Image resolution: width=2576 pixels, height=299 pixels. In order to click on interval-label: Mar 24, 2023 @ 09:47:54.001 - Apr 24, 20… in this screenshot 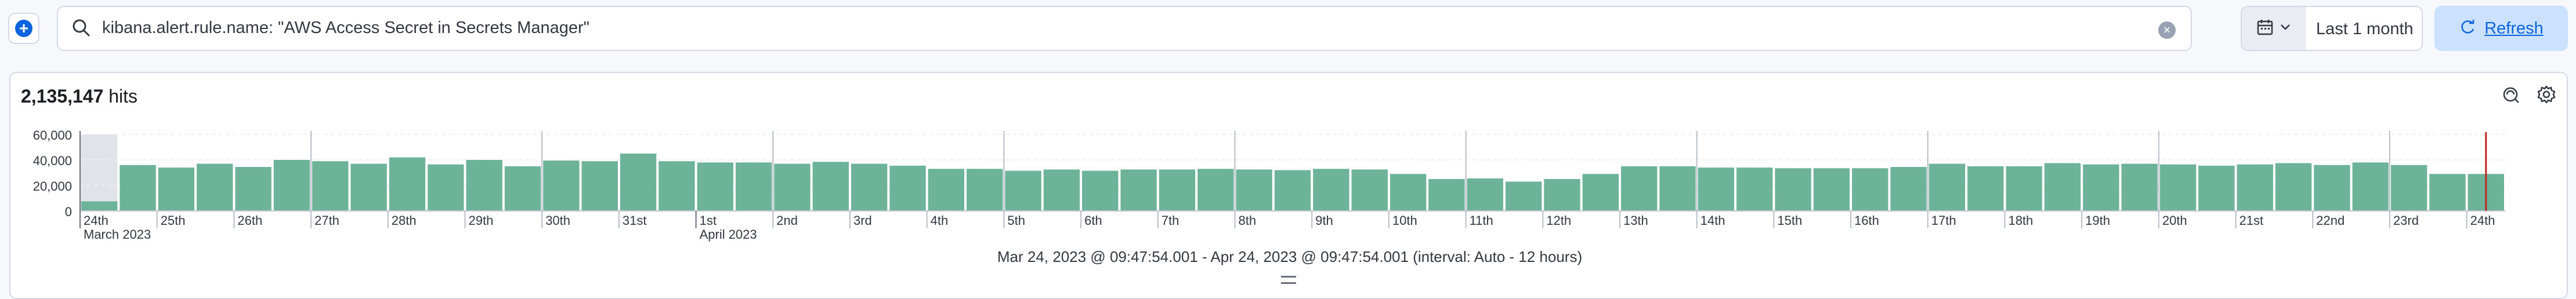, I will do `click(1290, 256)`.